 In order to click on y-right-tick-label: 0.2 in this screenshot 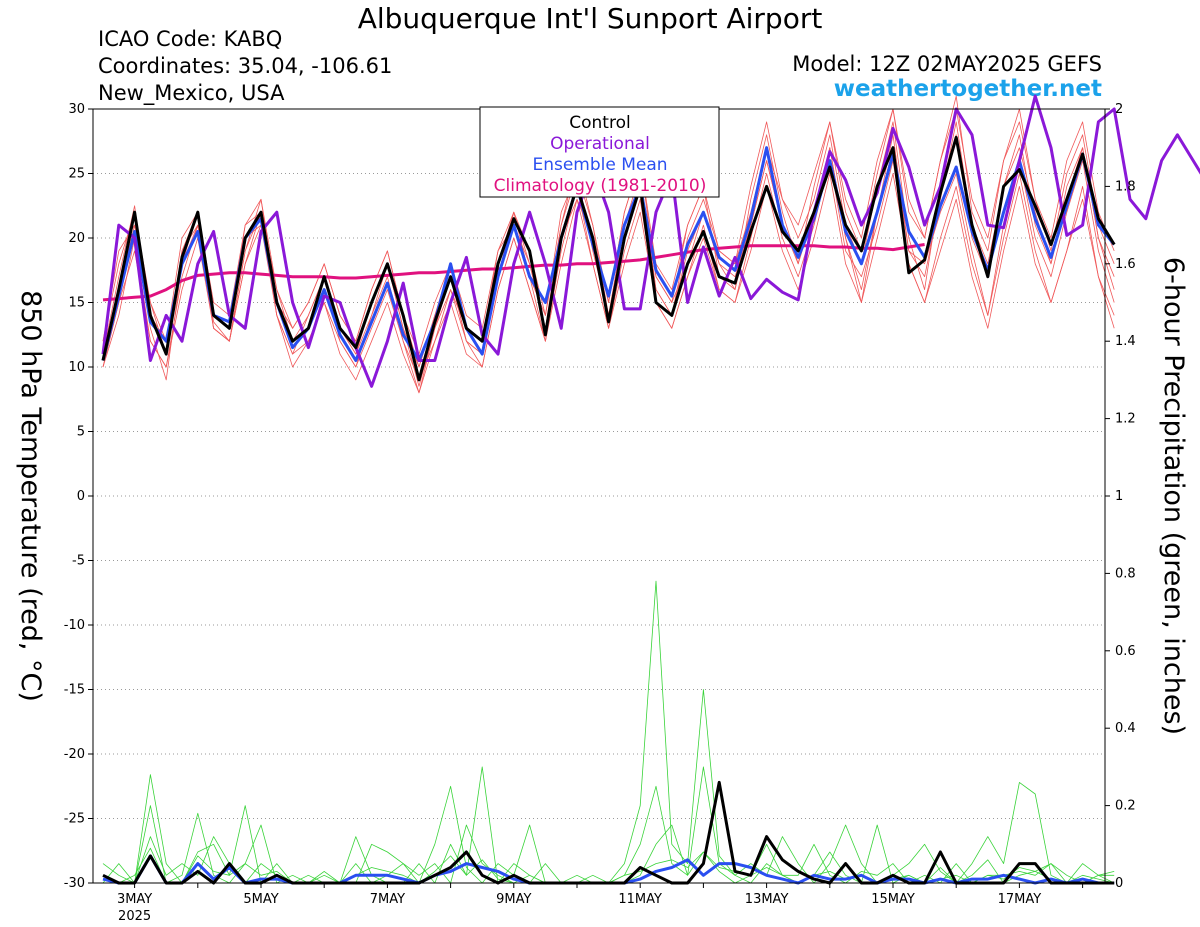, I will do `click(1125, 806)`.